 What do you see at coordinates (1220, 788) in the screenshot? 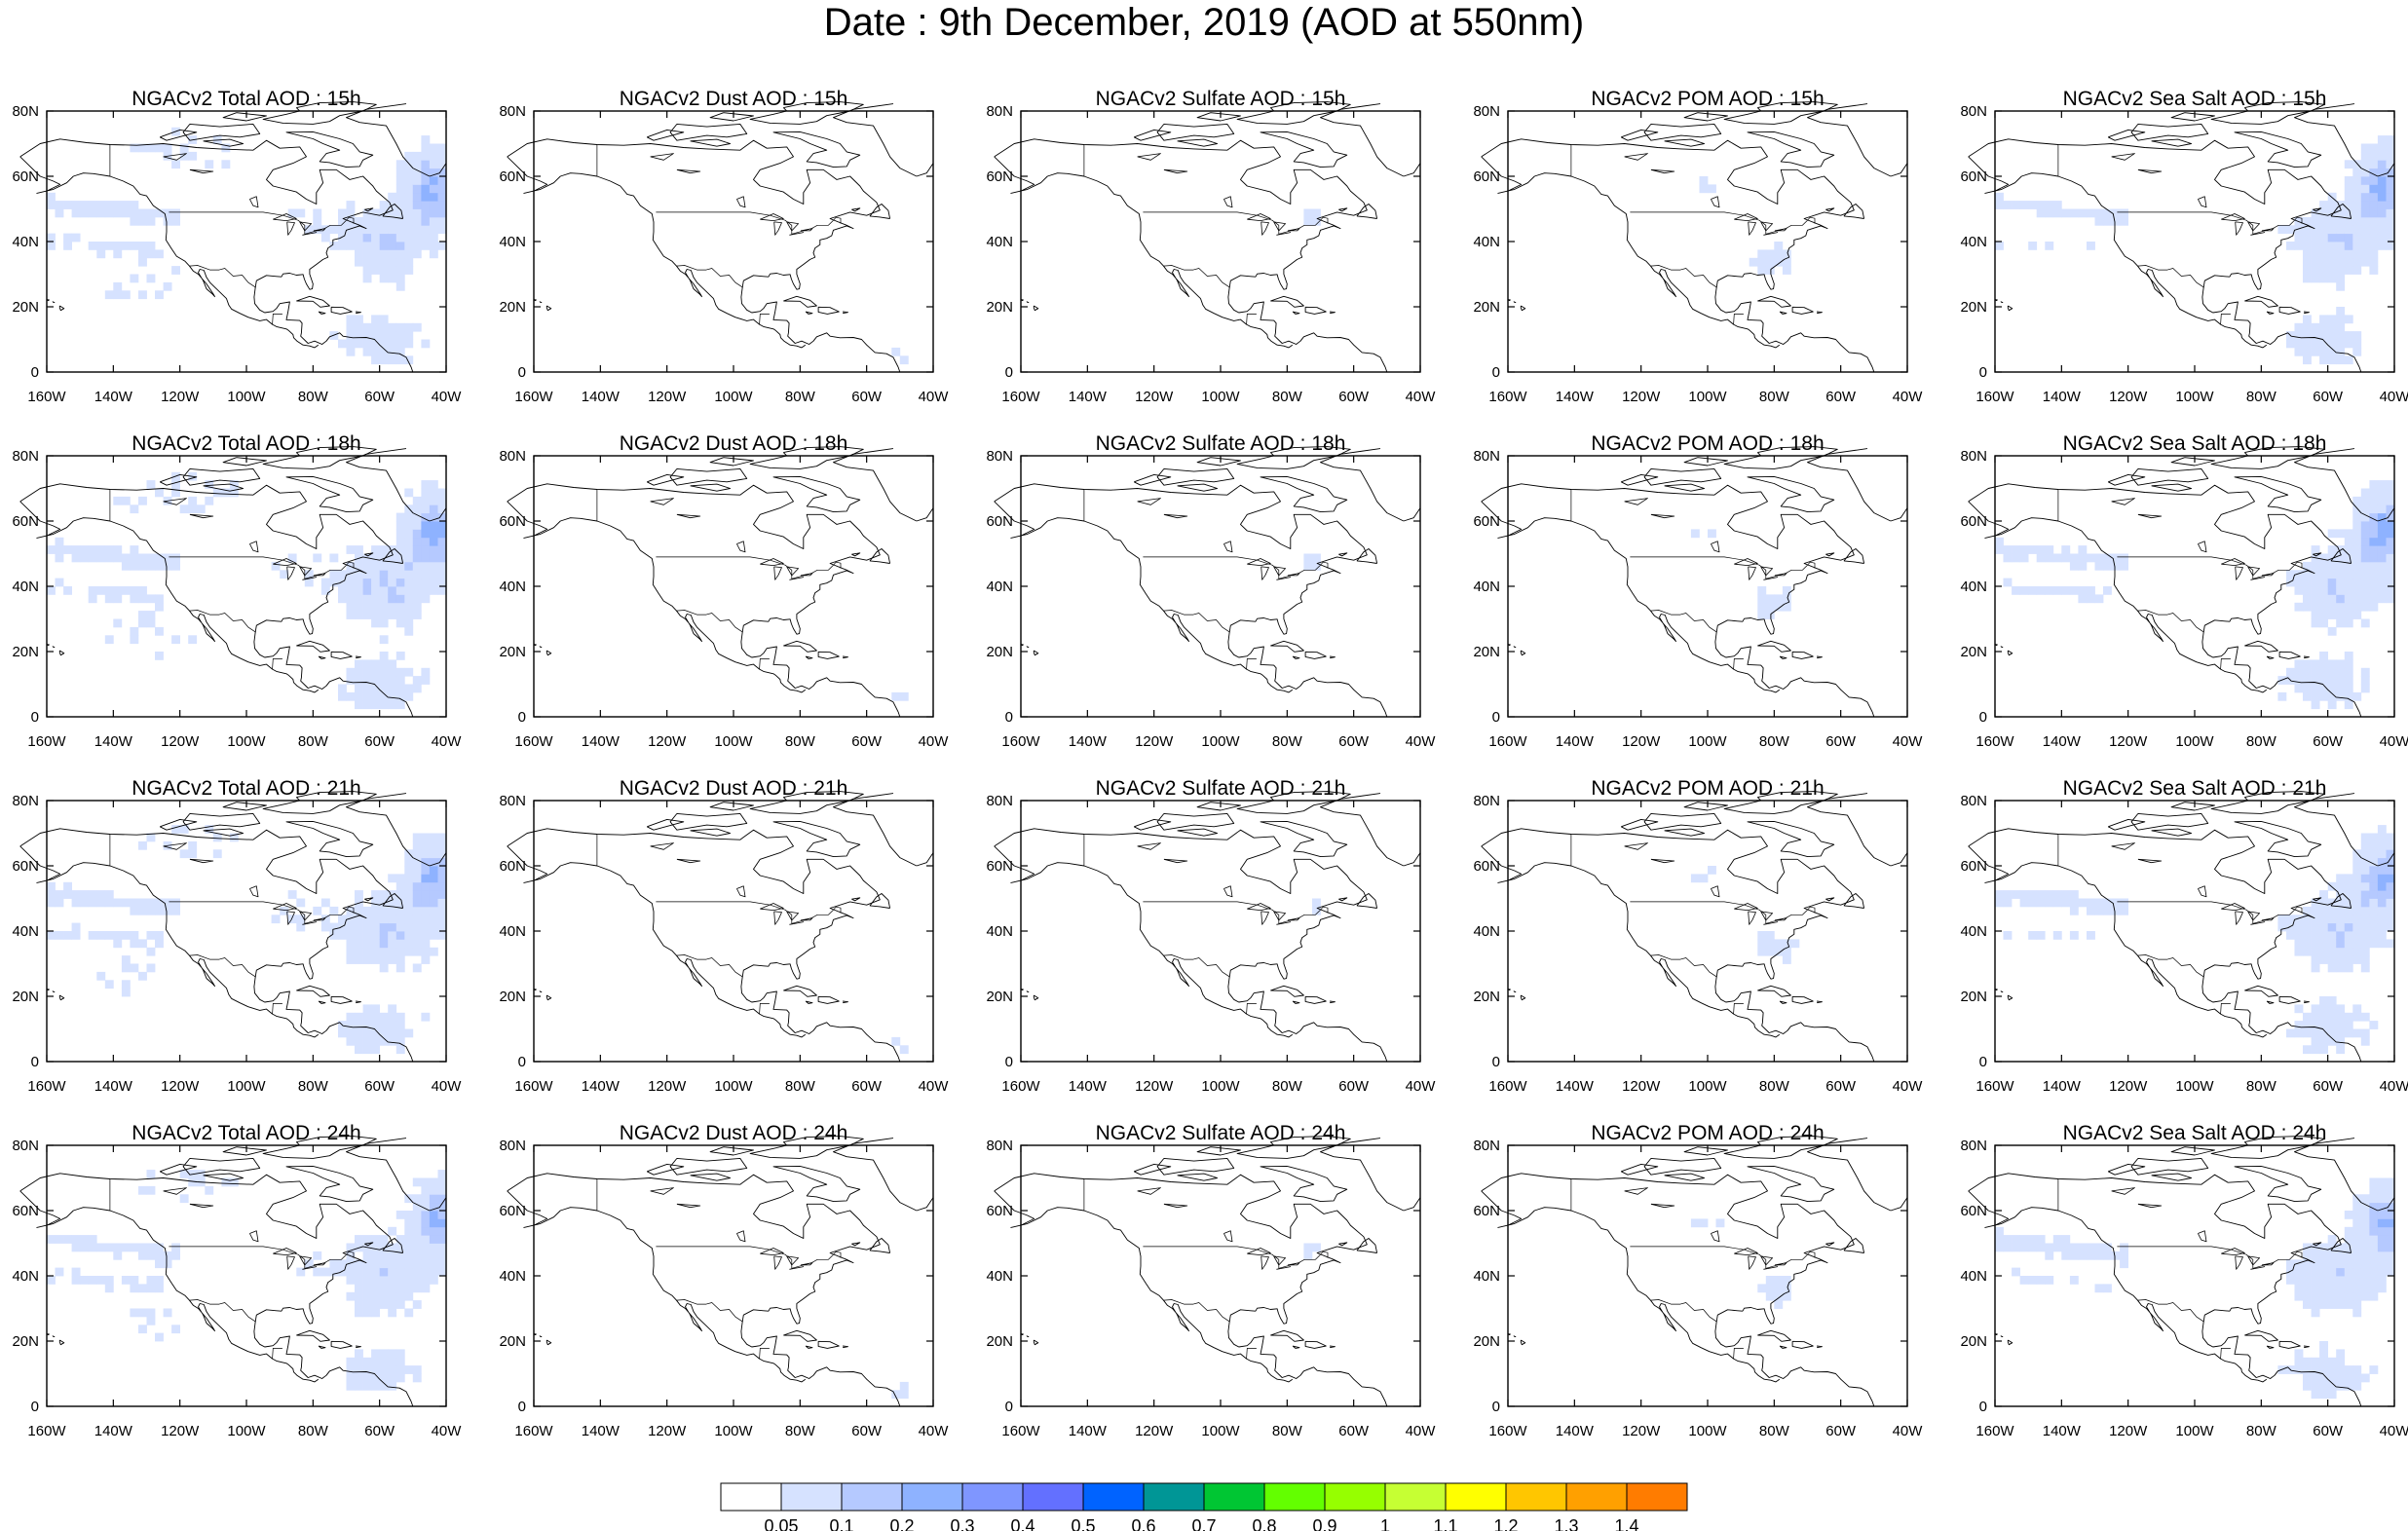
I see `panel-title: NGACv2 Sulfate AOD : 21h` at bounding box center [1220, 788].